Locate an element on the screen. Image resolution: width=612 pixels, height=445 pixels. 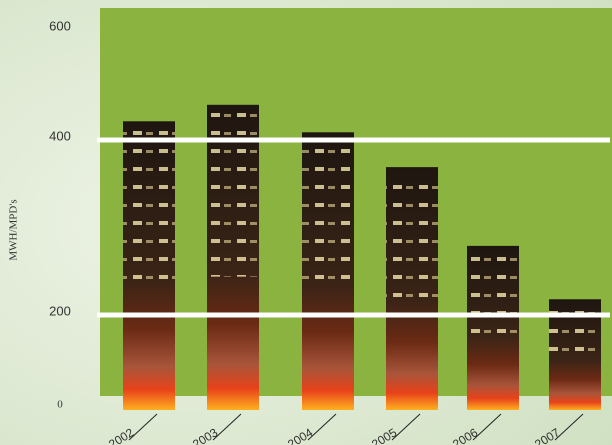
y-tick-label: 0 is located at coordinates (60, 405).